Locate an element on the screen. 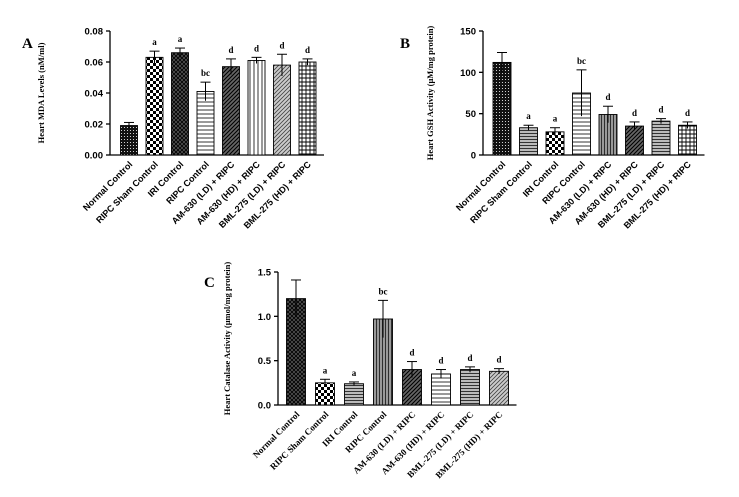 This screenshot has height=497, width=739. y-axis-label: Heart GSH Activity (μM/mg protein) is located at coordinates (430, 93).